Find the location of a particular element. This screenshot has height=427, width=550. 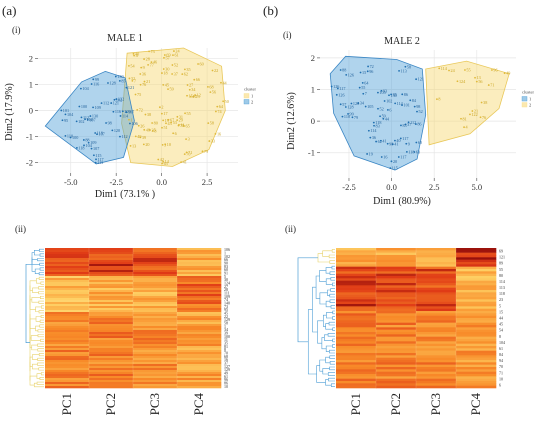

point-label: 43 is located at coordinates (169, 123).